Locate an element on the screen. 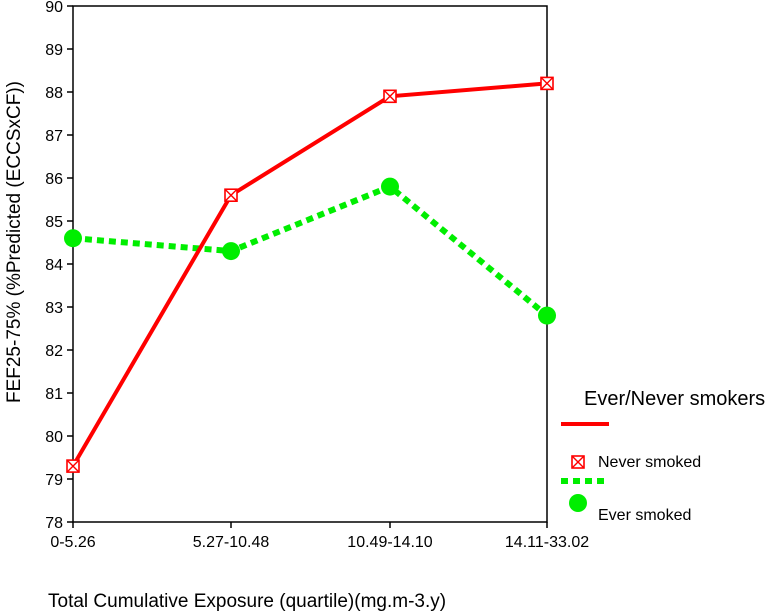 The image size is (779, 614). y-tick-label: 83 is located at coordinates (54, 308).